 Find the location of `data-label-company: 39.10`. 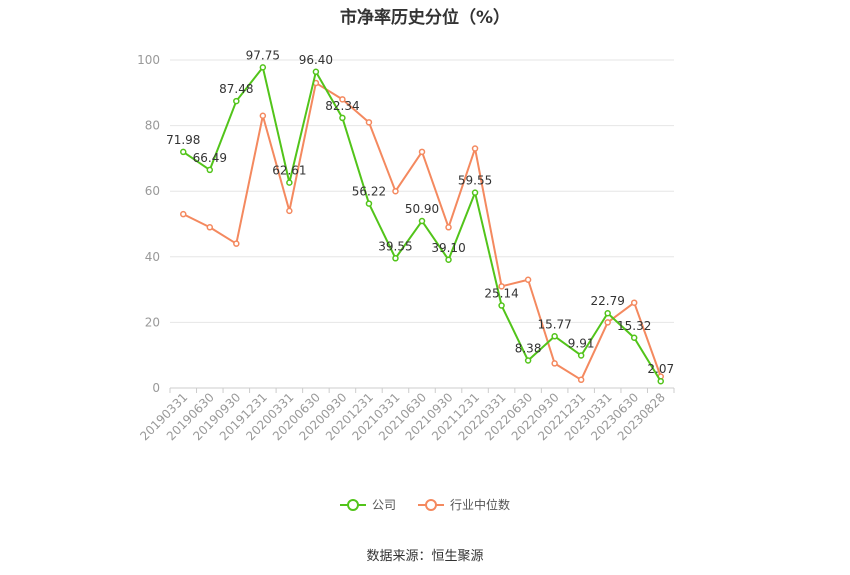

data-label-company: 39.10 is located at coordinates (448, 248).